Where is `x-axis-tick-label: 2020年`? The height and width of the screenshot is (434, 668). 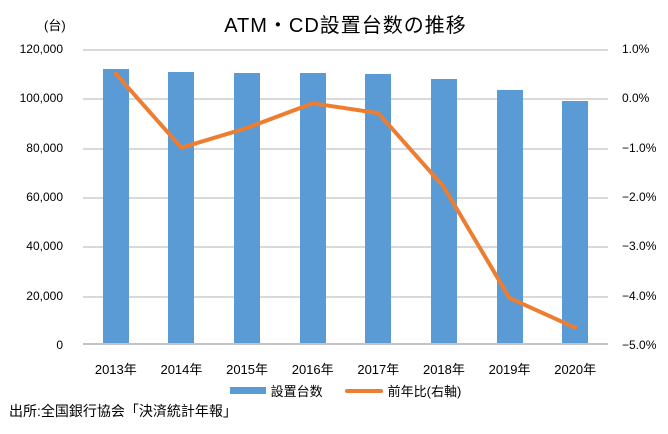
x-axis-tick-label: 2020年 is located at coordinates (575, 369).